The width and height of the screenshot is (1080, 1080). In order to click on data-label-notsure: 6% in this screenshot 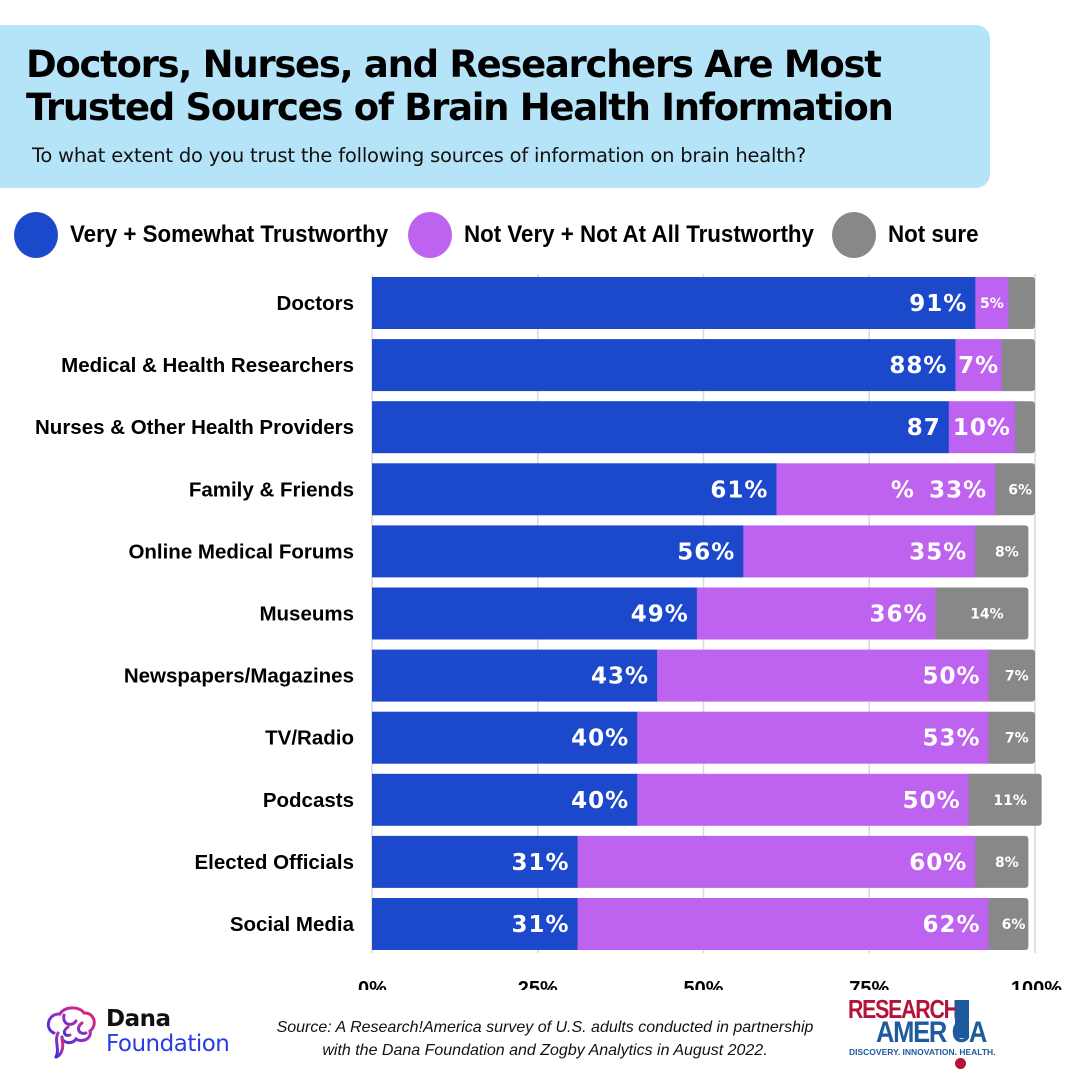, I will do `click(1014, 925)`.